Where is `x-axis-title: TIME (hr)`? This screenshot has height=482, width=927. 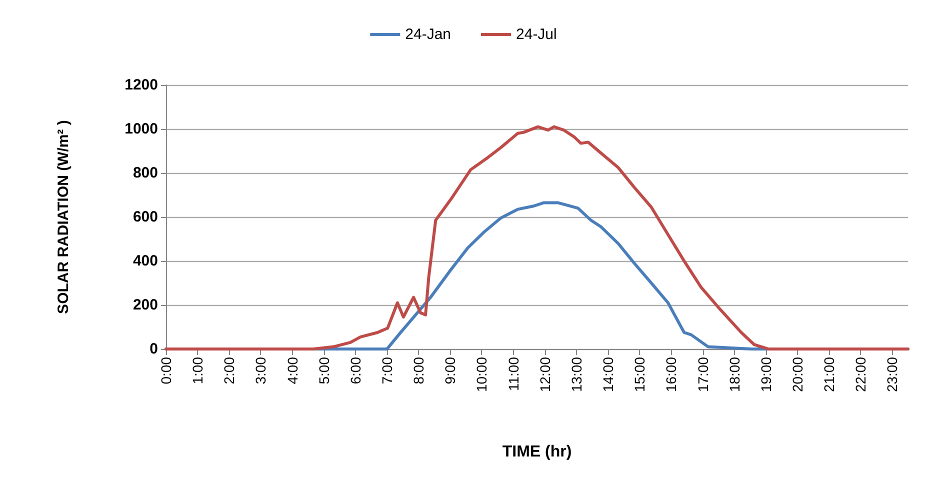
x-axis-title: TIME (hr) is located at coordinates (537, 452).